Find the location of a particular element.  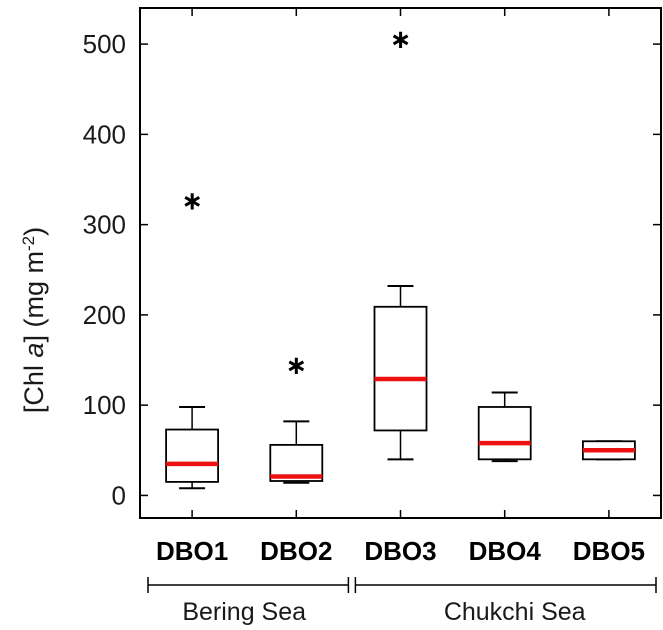

x-tick-label-dbo1: DBO1 is located at coordinates (192, 551).